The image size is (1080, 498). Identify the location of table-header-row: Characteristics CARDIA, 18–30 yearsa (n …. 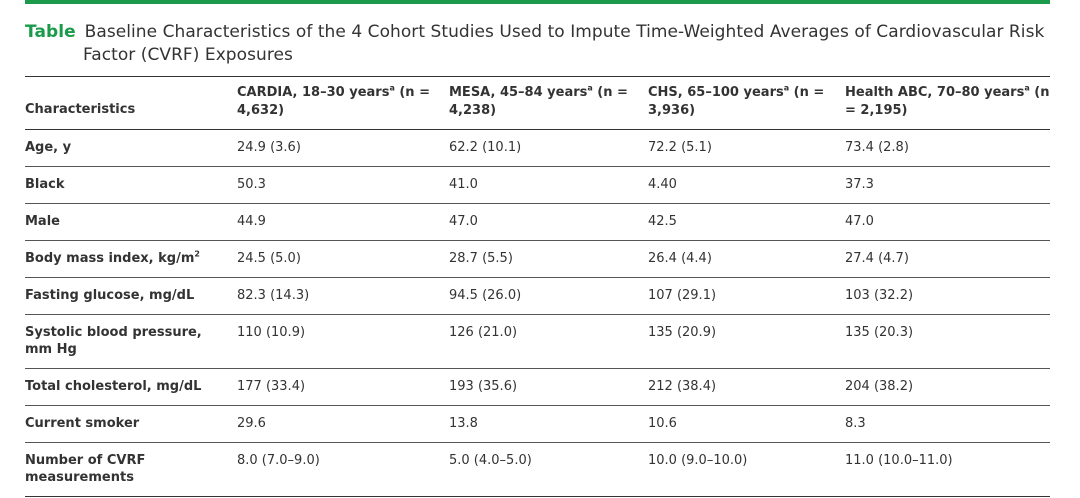
(537, 103).